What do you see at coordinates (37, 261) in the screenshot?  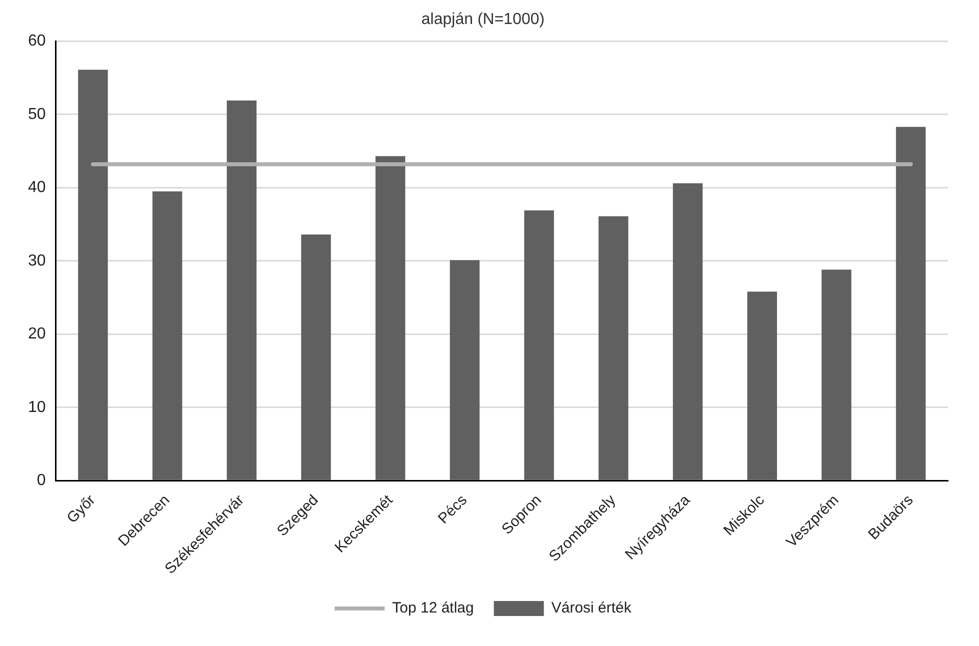 I see `y-tick-label: 30` at bounding box center [37, 261].